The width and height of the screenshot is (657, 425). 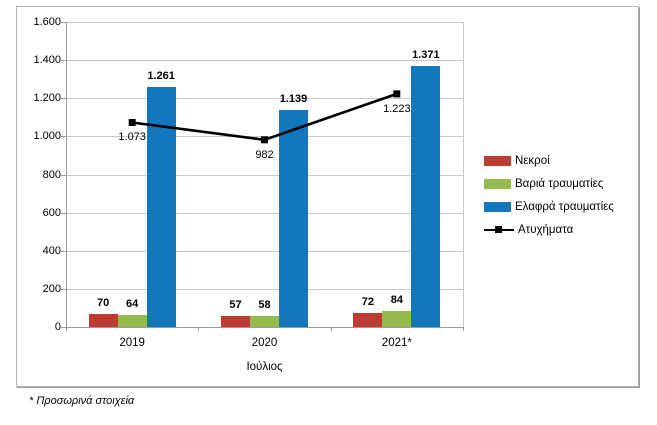 What do you see at coordinates (463, 174) in the screenshot?
I see `plot-right-border` at bounding box center [463, 174].